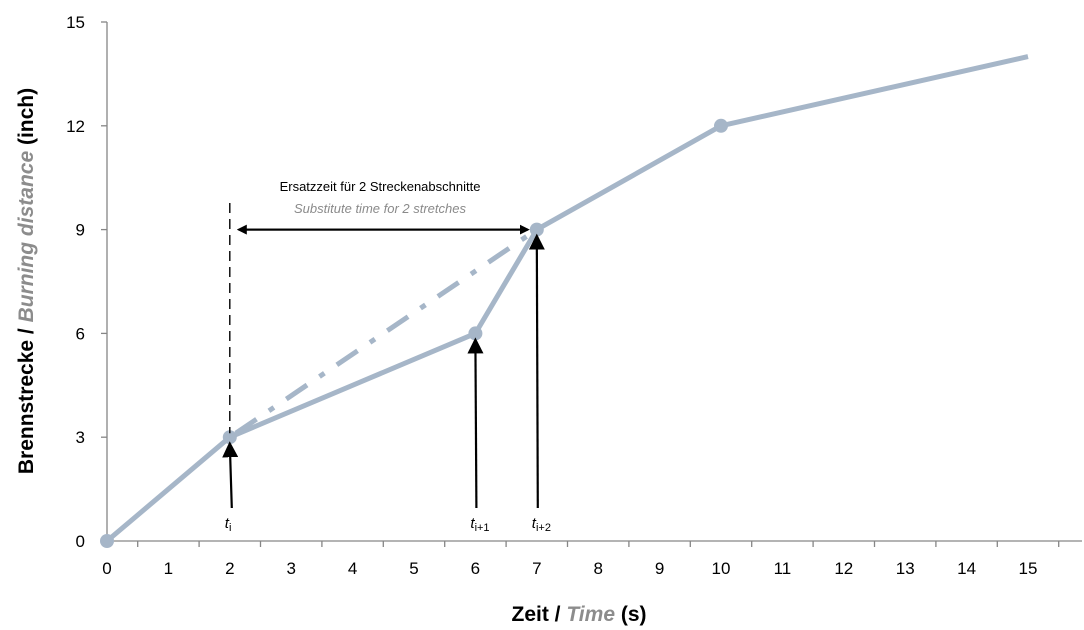 The width and height of the screenshot is (1084, 630). Describe the element at coordinates (352, 568) in the screenshot. I see `x-tick-label: 4` at that location.